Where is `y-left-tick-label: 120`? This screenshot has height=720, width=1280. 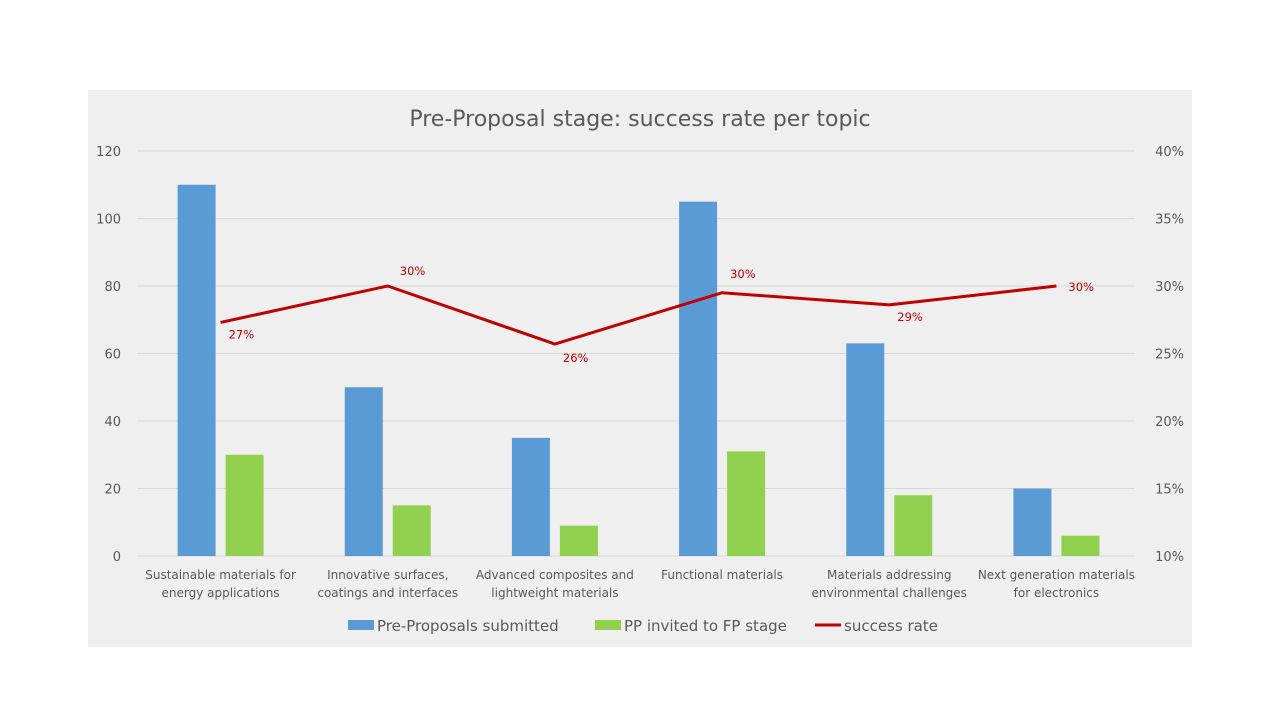
y-left-tick-label: 120 is located at coordinates (108, 152).